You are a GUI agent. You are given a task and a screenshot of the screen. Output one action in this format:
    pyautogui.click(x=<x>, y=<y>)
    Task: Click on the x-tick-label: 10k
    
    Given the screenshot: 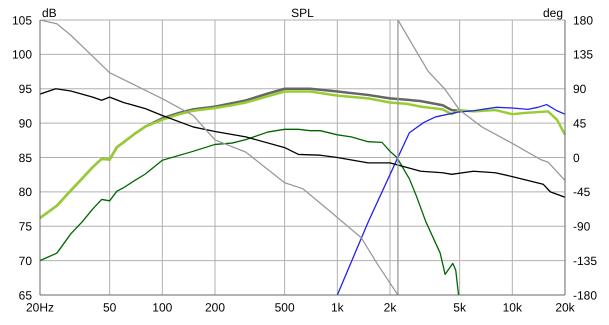 What is the action you would take?
    pyautogui.click(x=512, y=307)
    